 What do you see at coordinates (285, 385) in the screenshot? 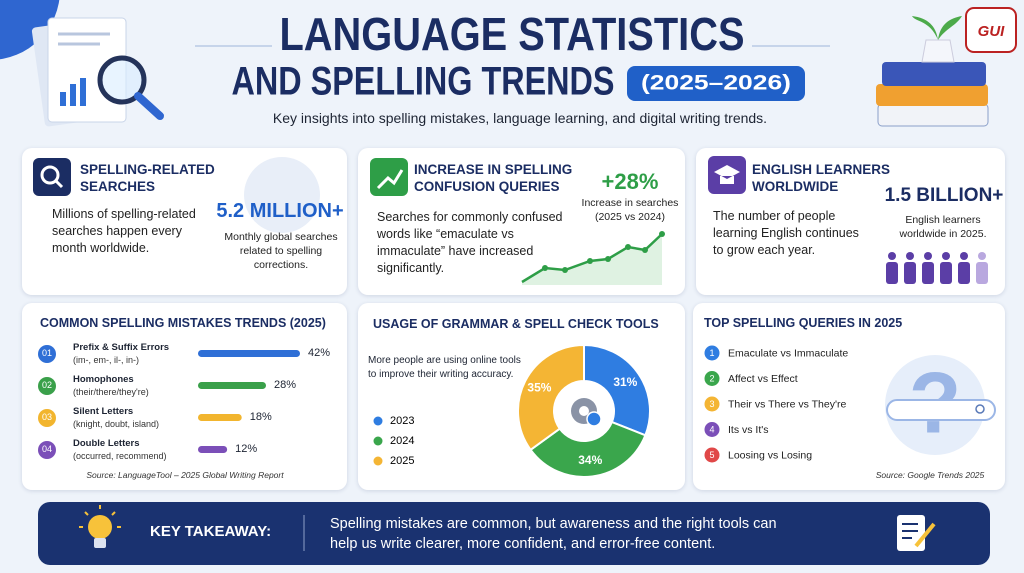
I see `value-label: 28%` at bounding box center [285, 385].